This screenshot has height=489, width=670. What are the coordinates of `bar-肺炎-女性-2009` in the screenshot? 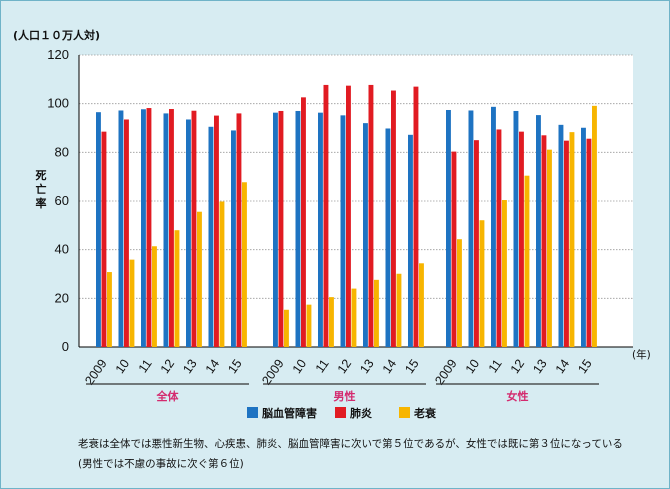 It's located at (454, 249).